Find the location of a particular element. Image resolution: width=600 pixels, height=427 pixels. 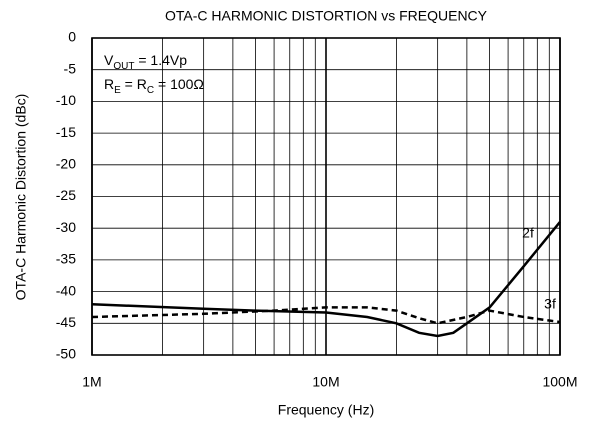

y-tick-label: -25 is located at coordinates (66, 195).